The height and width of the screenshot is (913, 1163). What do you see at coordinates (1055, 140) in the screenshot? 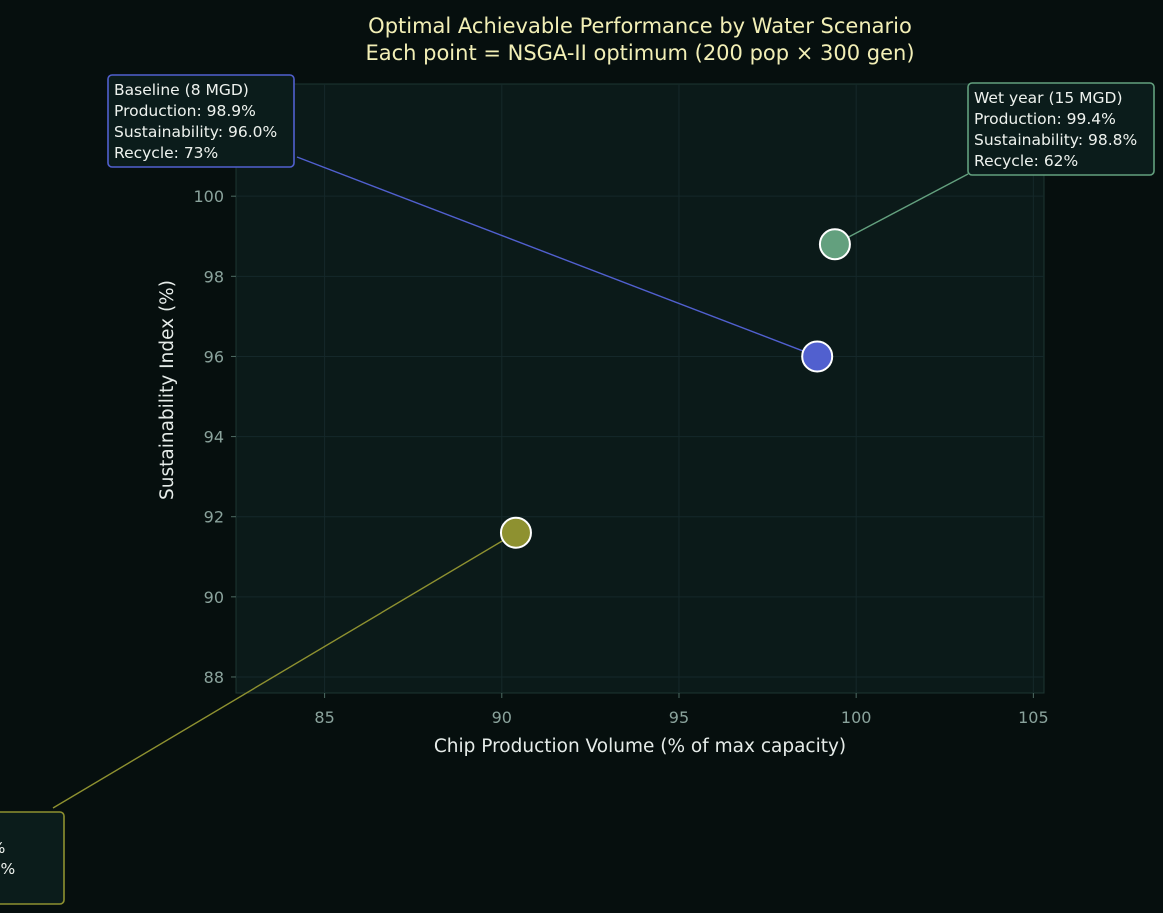
I see `annotation-line-wet-year: Sustainability: 98.8%` at bounding box center [1055, 140].